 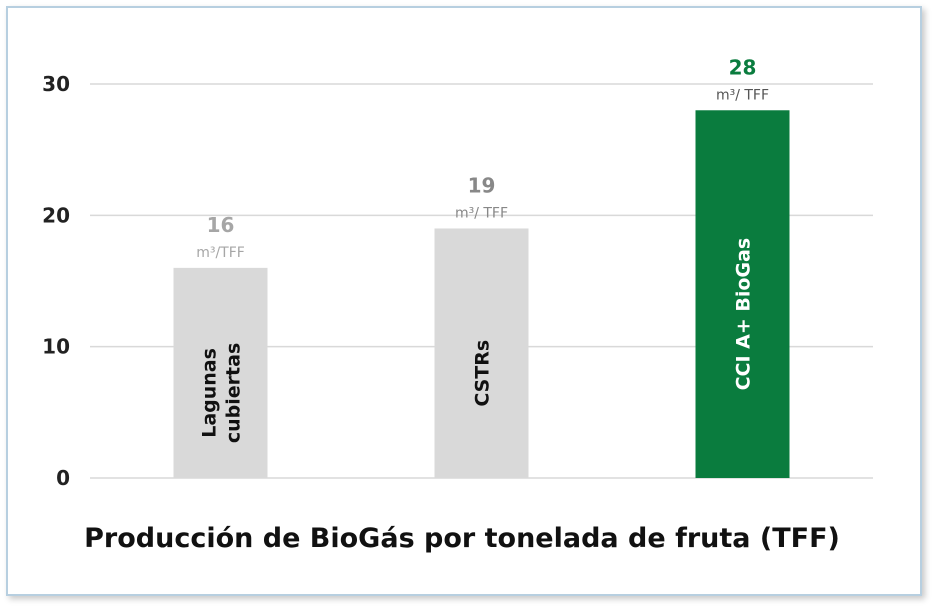 I want to click on bar-group: 19 m³/ TFF CSTRs, so click(x=481, y=325).